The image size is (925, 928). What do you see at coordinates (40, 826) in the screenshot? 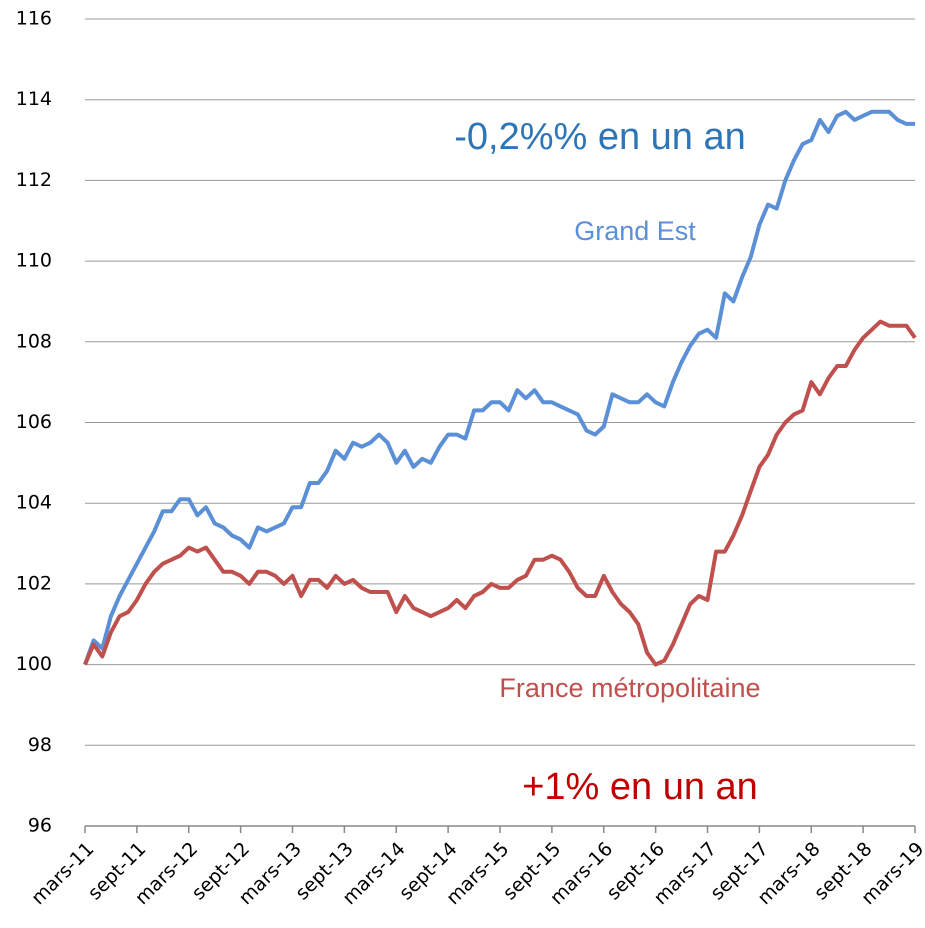
I see `y-tick-label: 96` at bounding box center [40, 826].